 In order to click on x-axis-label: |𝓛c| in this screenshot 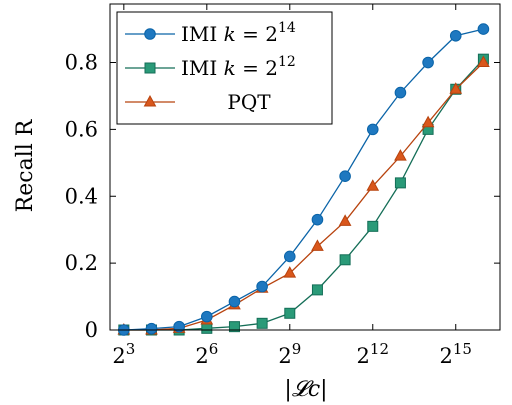, I will do `click(305, 389)`.